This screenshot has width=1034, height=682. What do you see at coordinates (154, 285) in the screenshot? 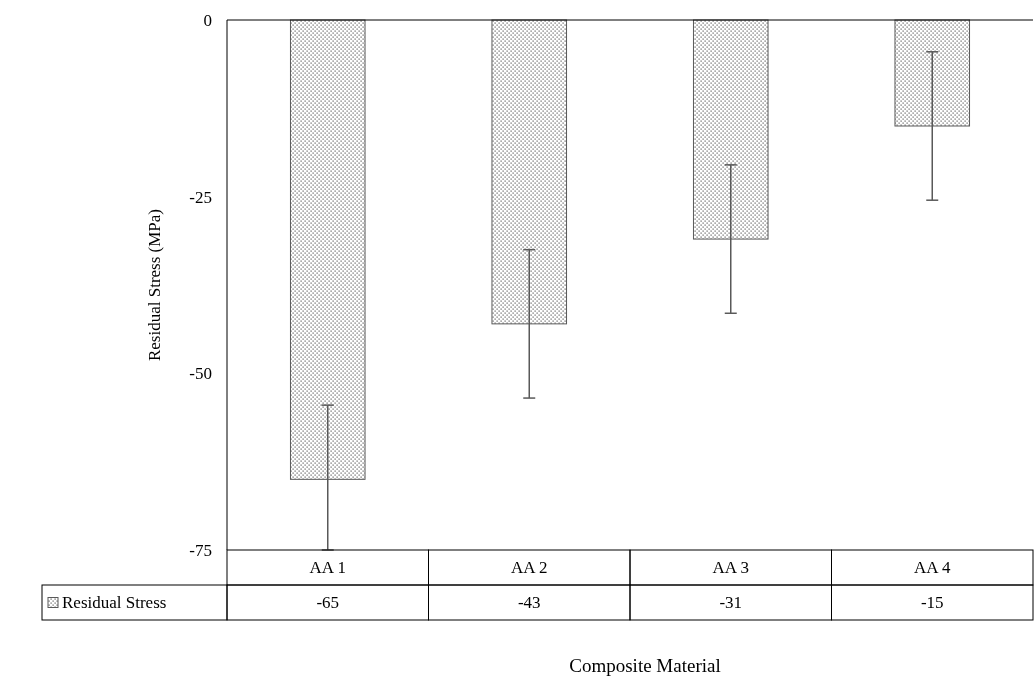
I see `y-axis-title: Residual Stress (MPa)` at bounding box center [154, 285].